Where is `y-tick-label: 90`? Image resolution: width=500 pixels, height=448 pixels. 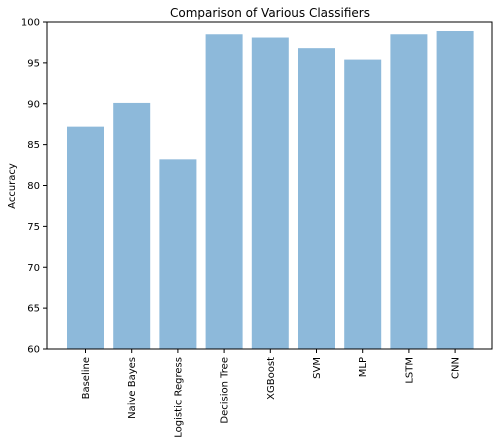
y-tick-label: 90 is located at coordinates (33, 104).